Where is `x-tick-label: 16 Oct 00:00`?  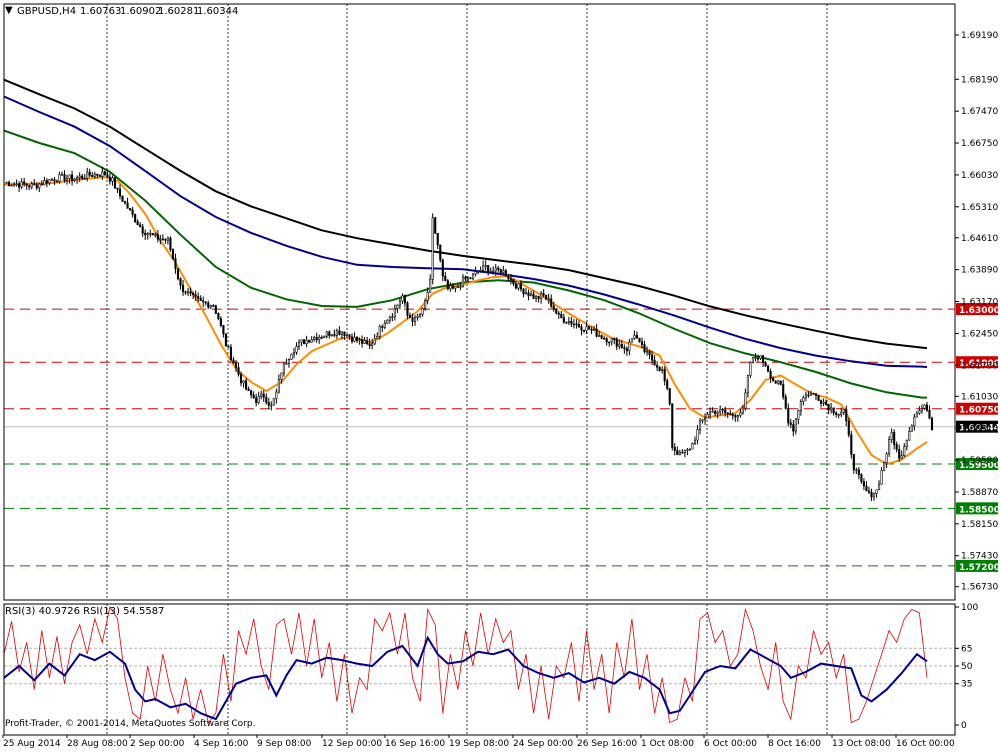
x-tick-label: 16 Oct 00:00 is located at coordinates (925, 744).